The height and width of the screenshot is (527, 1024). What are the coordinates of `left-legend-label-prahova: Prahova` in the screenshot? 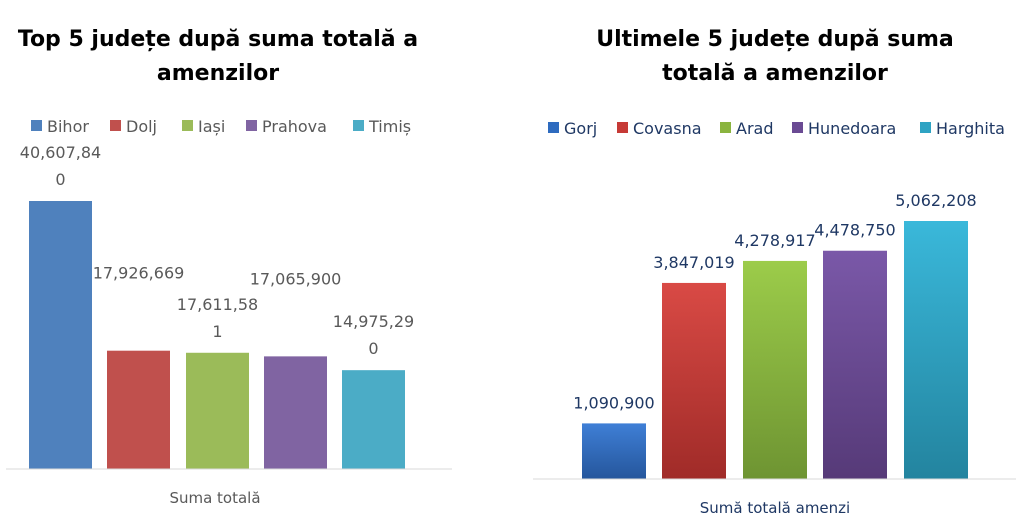 It's located at (294, 126).